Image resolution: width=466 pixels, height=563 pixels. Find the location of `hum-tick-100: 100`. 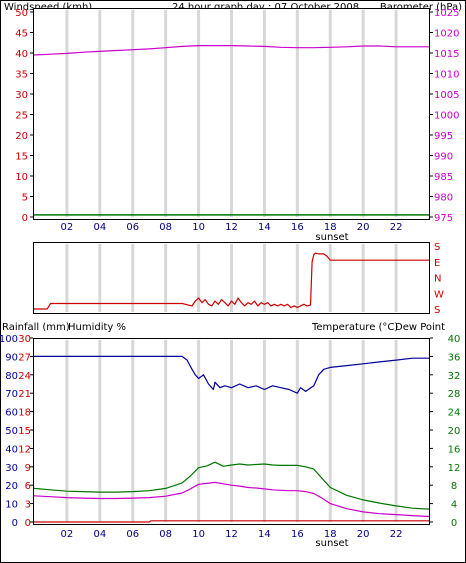

hum-tick-100: 100 is located at coordinates (9, 339).